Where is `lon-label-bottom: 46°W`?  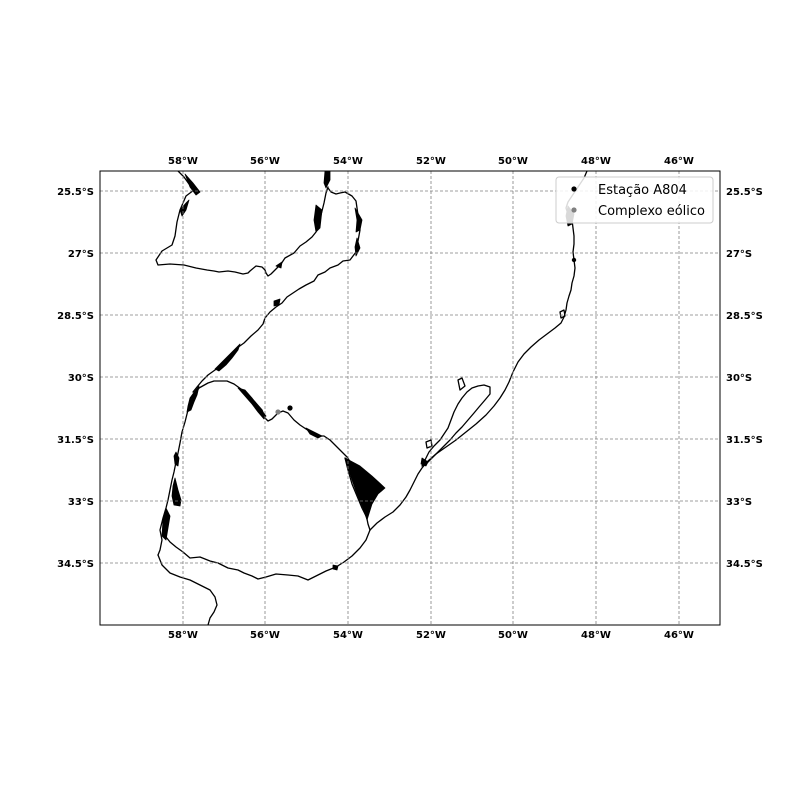
lon-label-bottom: 46°W is located at coordinates (679, 635).